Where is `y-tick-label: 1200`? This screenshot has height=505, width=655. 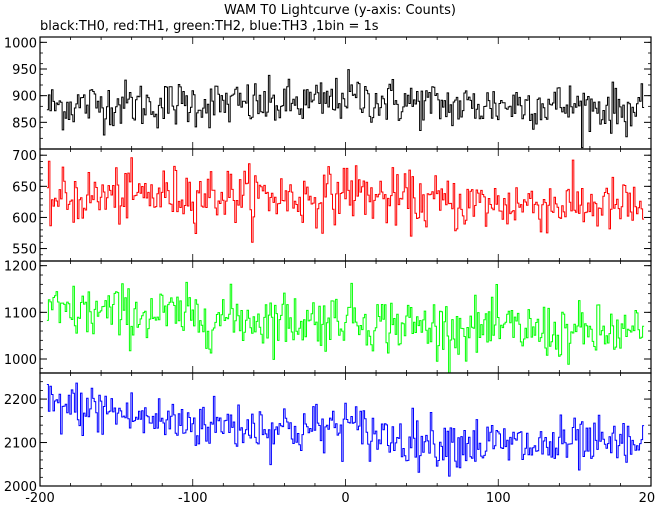
y-tick-label: 1200 is located at coordinates (20, 267).